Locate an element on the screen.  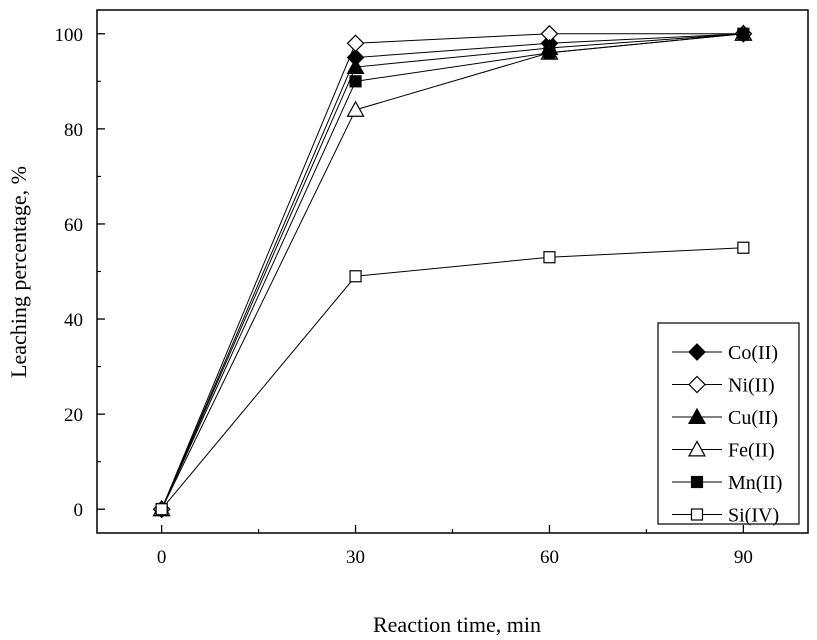
y-tick-label: 0 is located at coordinates (79, 510).